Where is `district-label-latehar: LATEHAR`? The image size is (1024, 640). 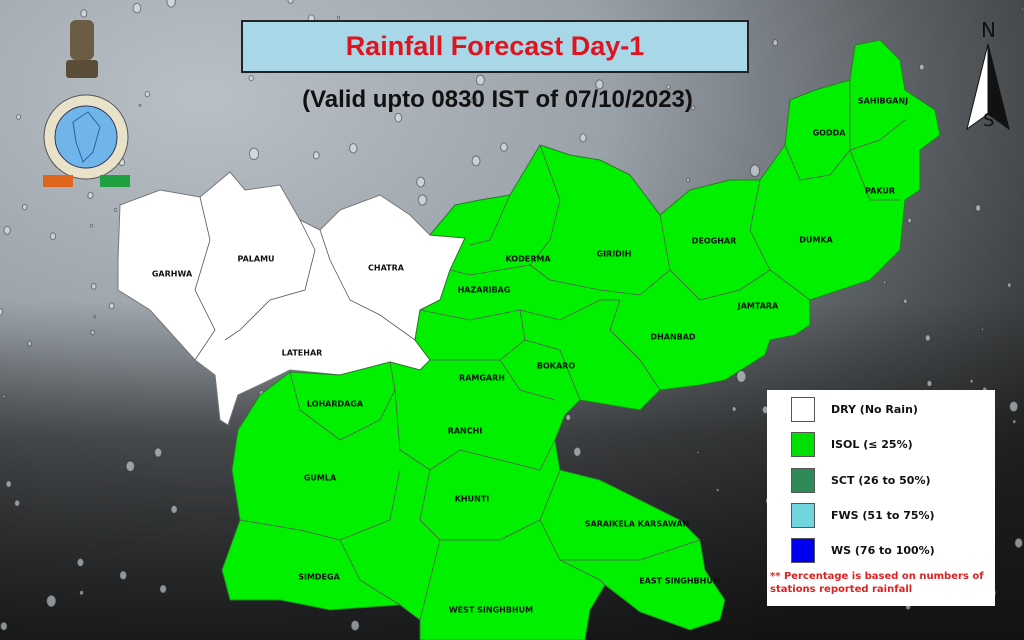
district-label-latehar: LATEHAR is located at coordinates (302, 353).